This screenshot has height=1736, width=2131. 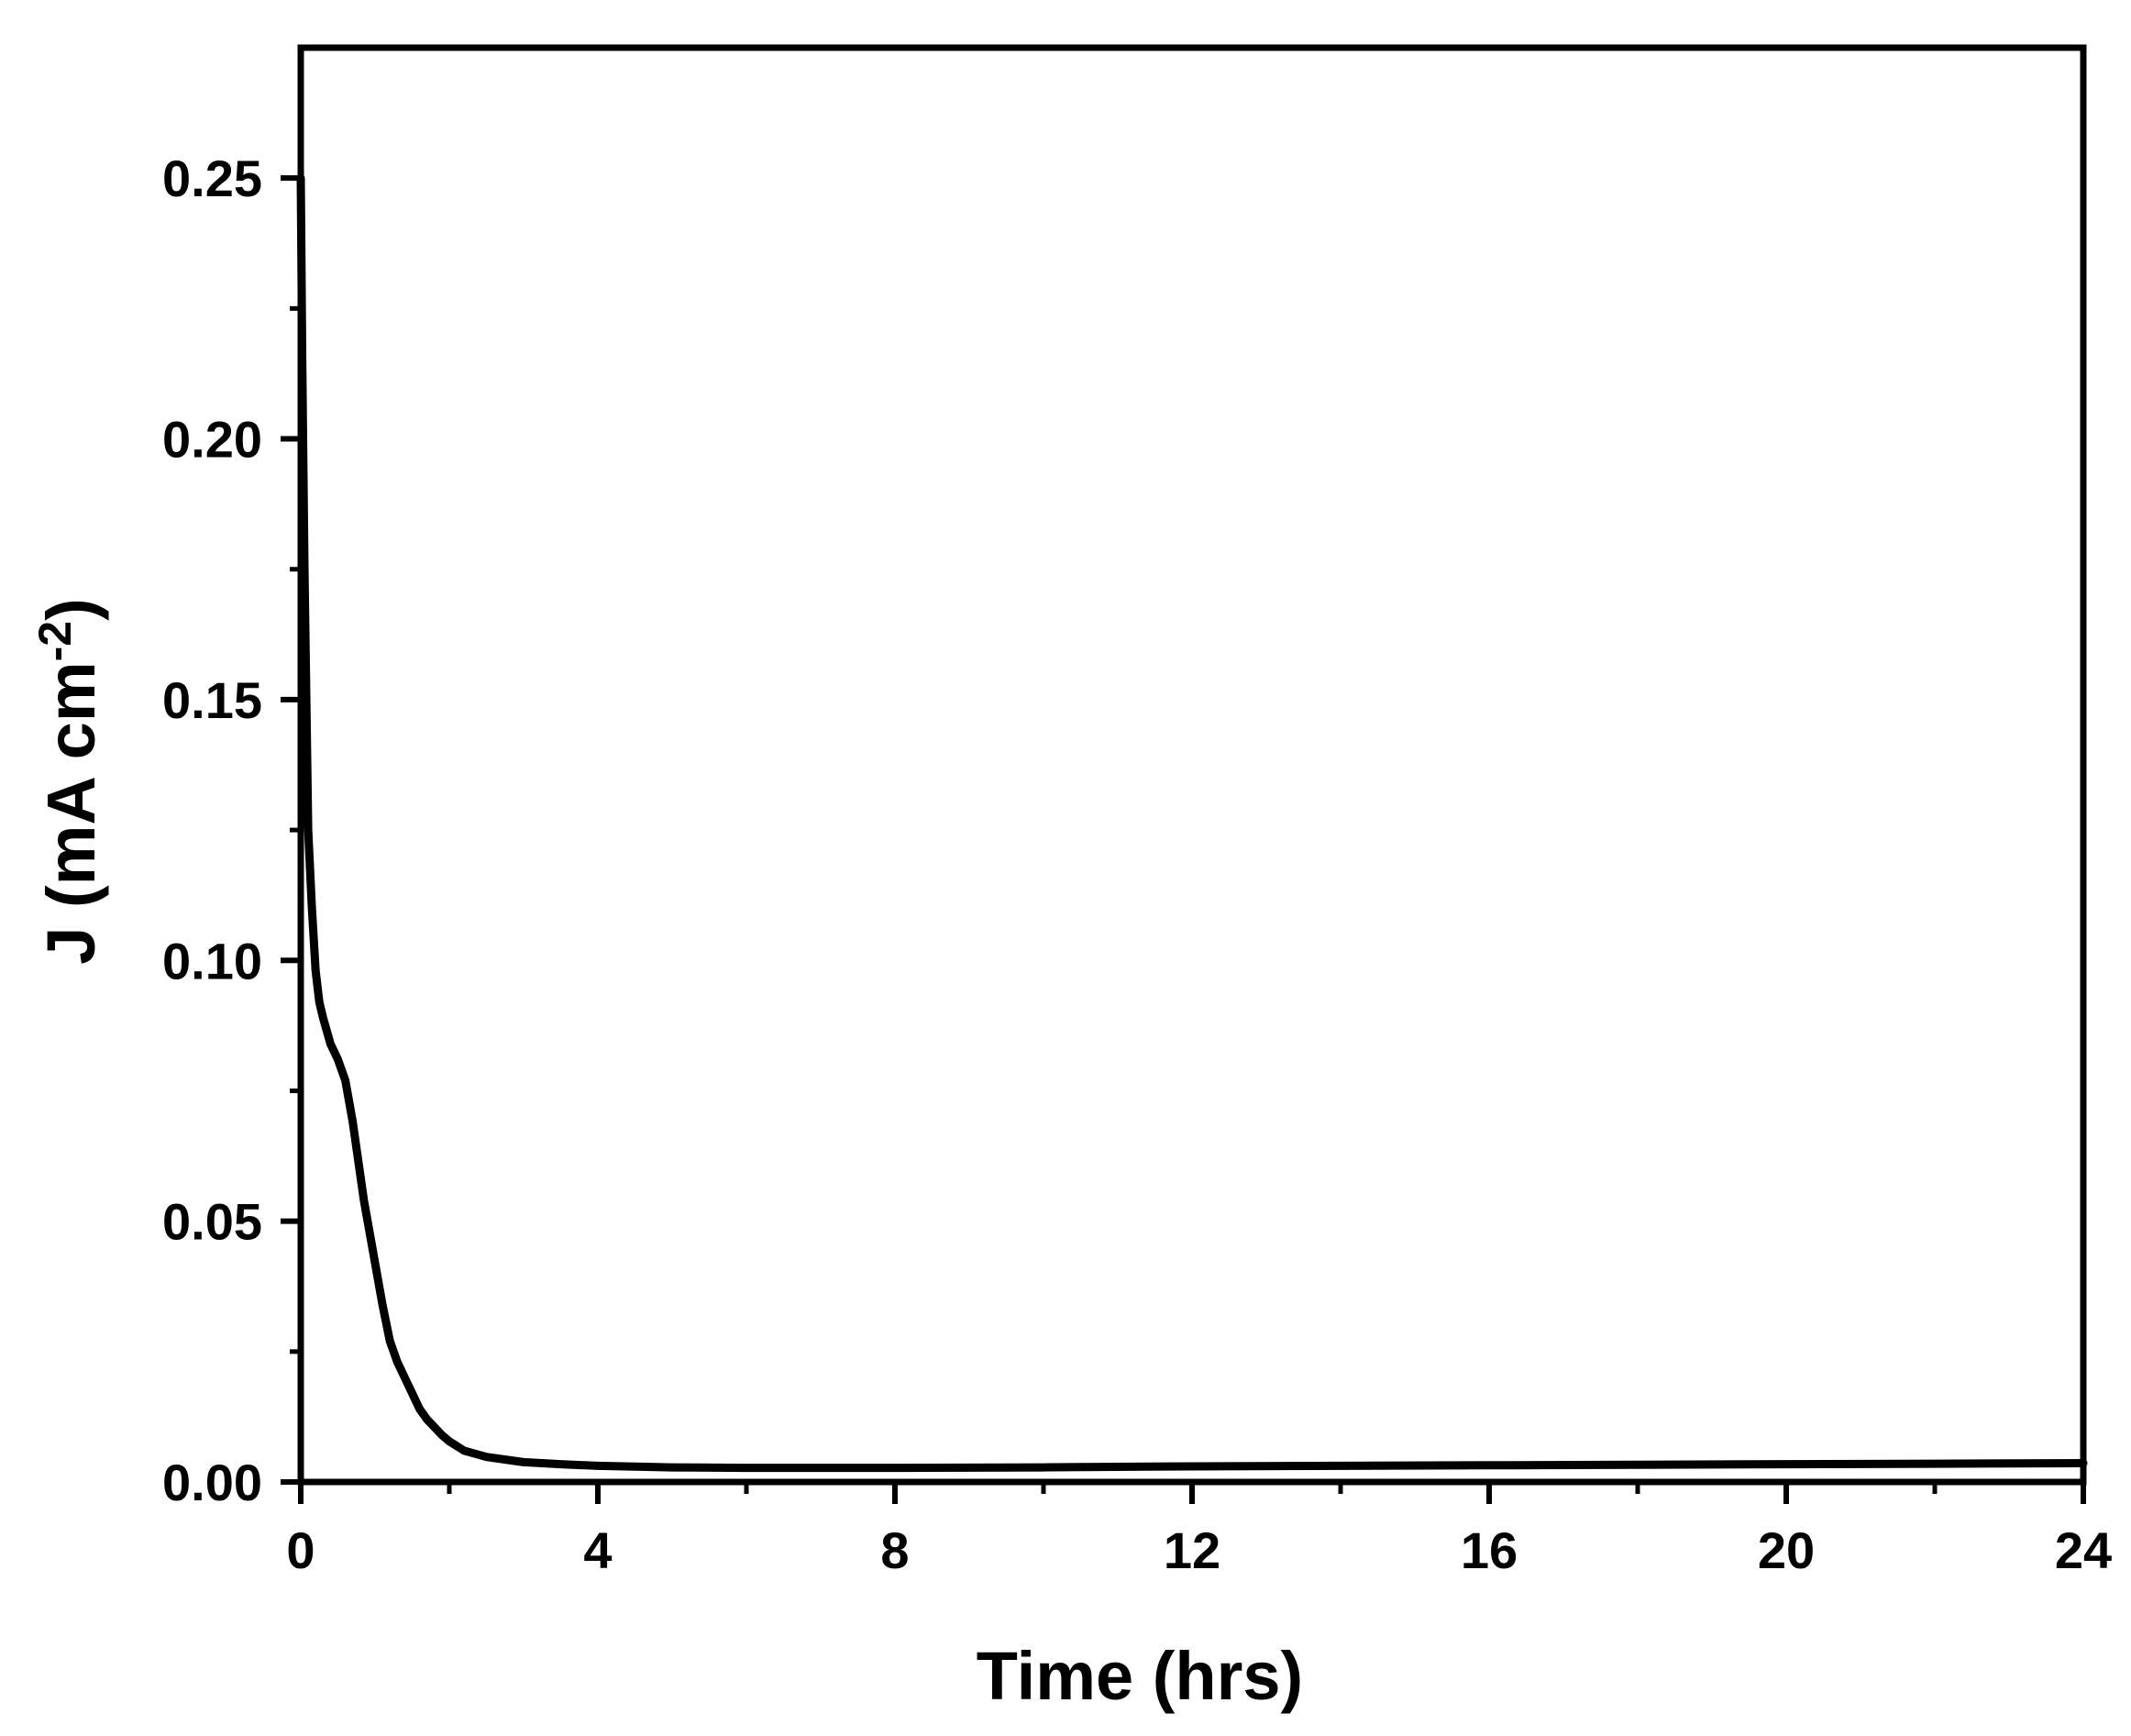 What do you see at coordinates (1192, 1550) in the screenshot?
I see `x-tick-label: 12` at bounding box center [1192, 1550].